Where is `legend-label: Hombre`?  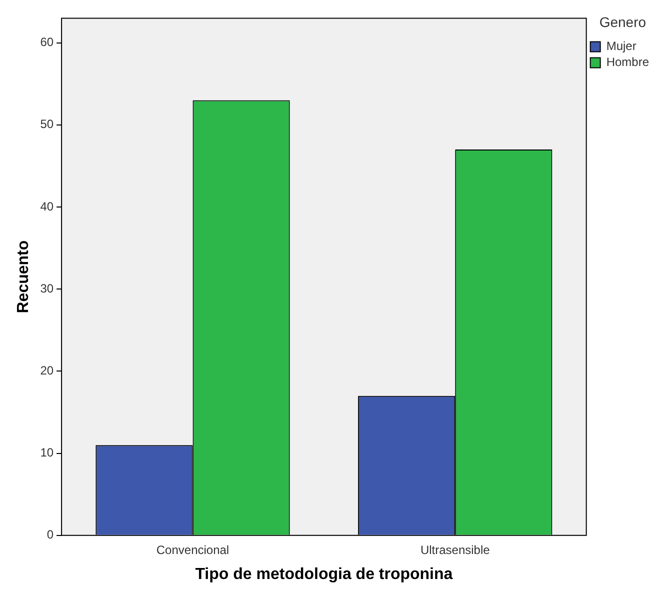
legend-label: Hombre is located at coordinates (628, 62).